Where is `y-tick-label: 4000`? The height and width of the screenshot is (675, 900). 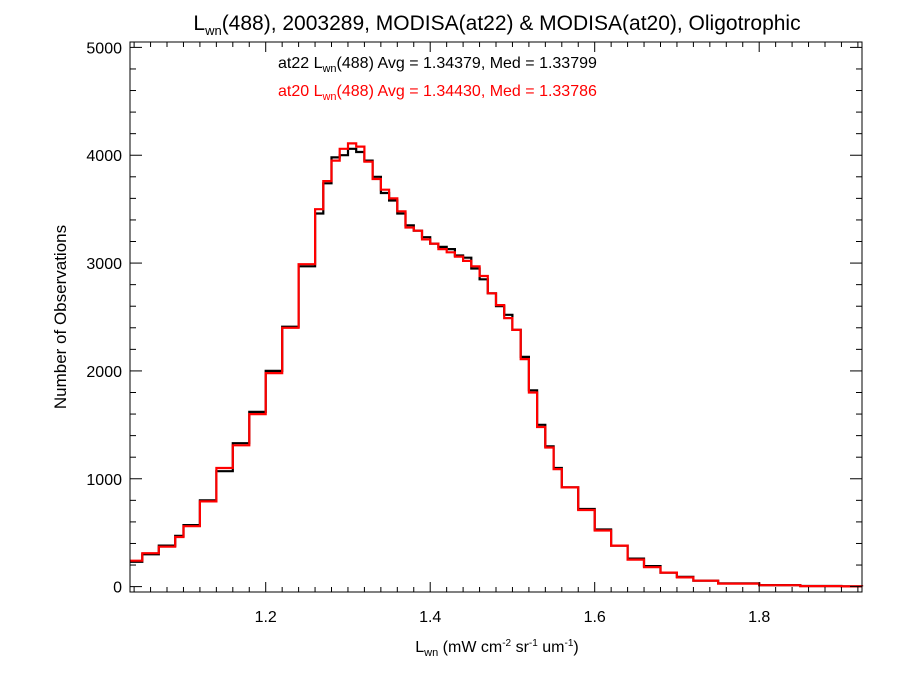 y-tick-label: 4000 is located at coordinates (104, 156).